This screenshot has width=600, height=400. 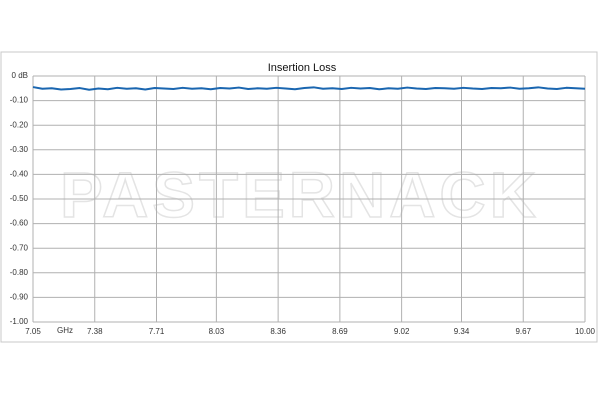 I want to click on data-line, so click(x=309, y=88).